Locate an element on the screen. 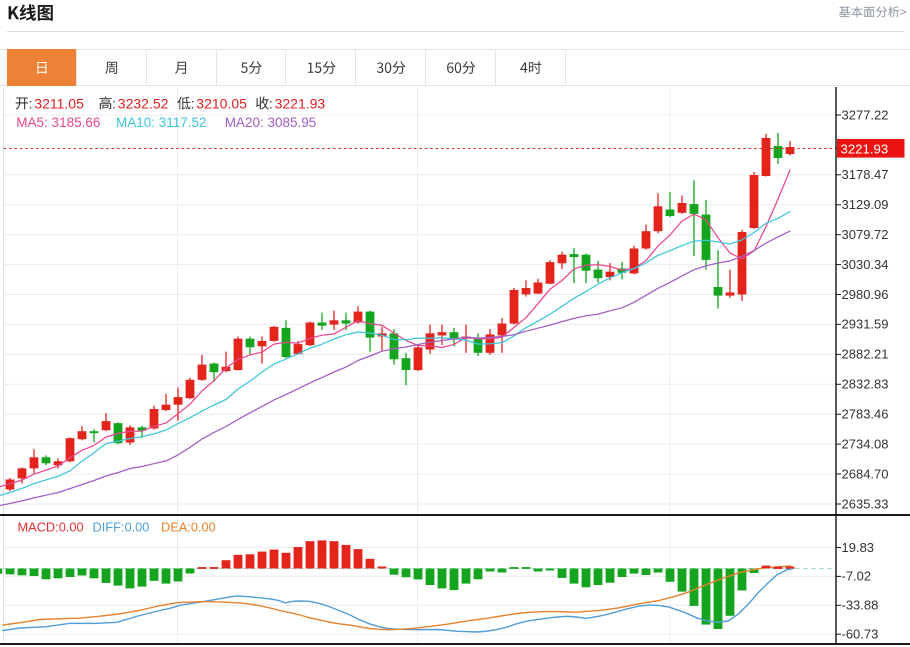 Image resolution: width=910 pixels, height=647 pixels. svg-text: 2635.33 is located at coordinates (865, 503).